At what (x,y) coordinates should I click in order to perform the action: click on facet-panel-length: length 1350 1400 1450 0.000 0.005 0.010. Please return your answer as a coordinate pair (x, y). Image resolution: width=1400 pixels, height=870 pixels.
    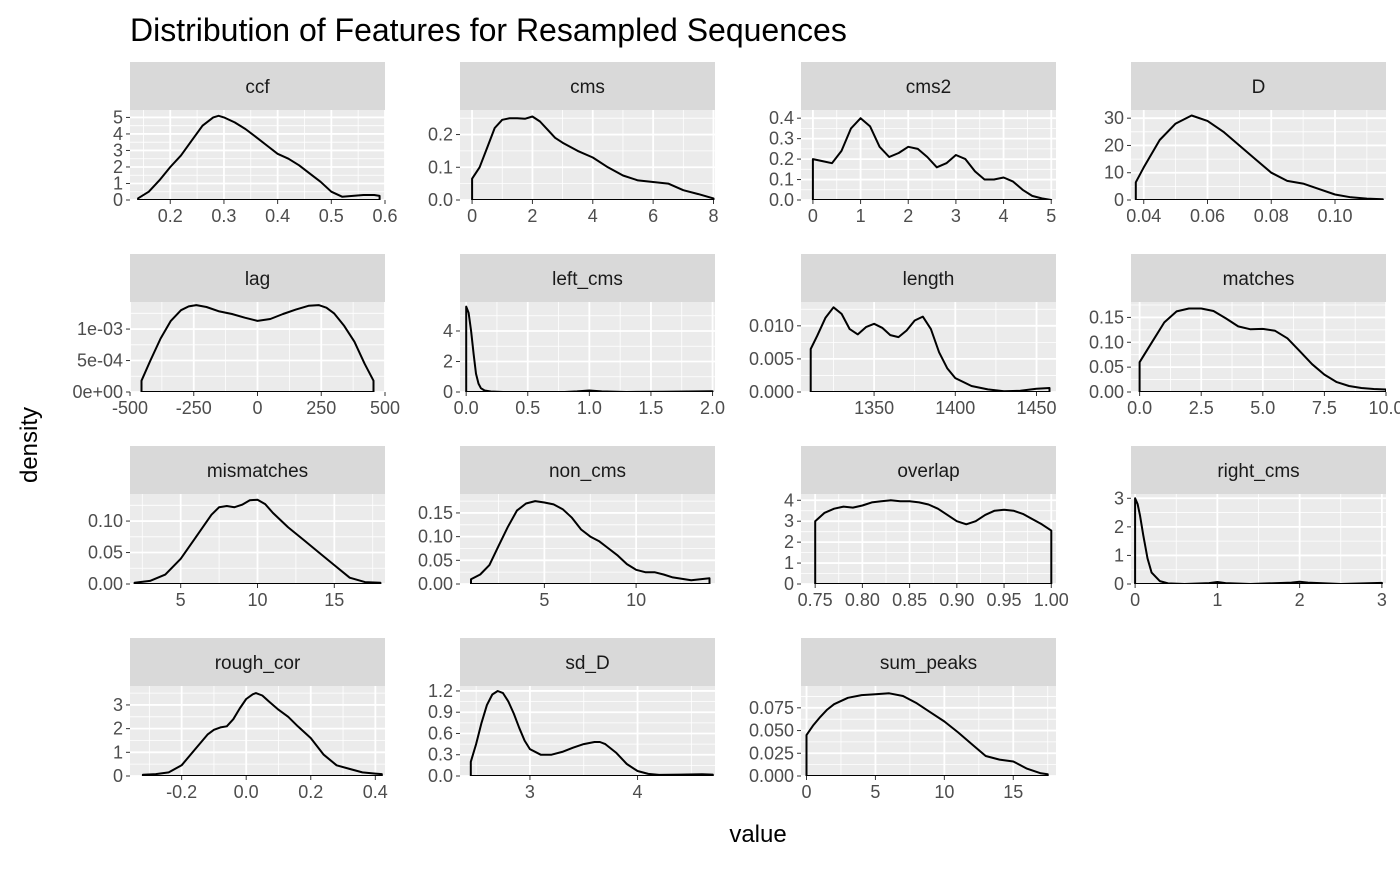
    Looking at the image, I should click on (903, 336).